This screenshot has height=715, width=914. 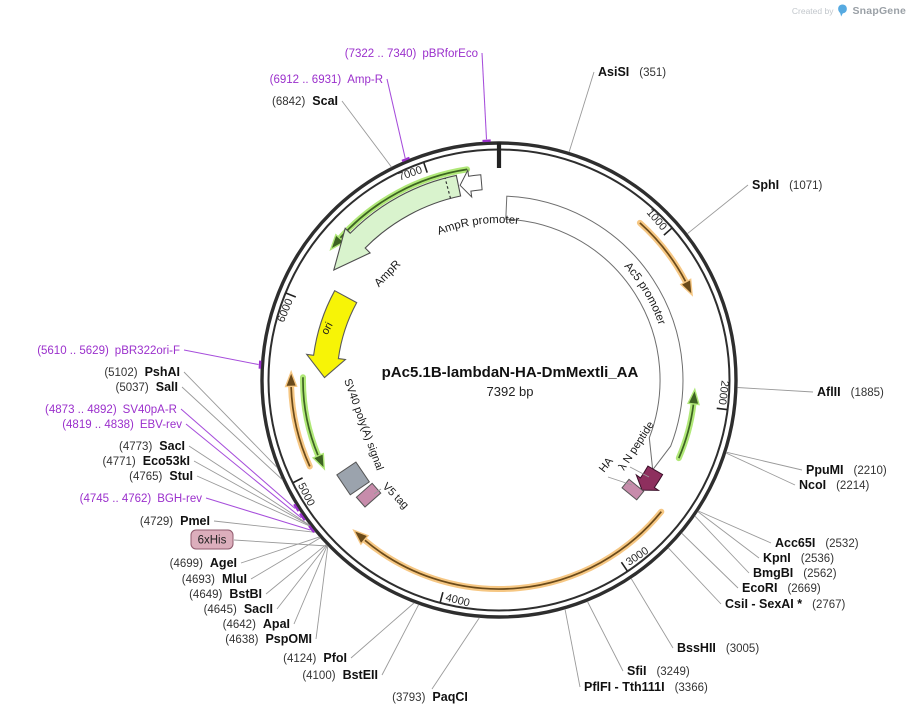 I want to click on enzyme-label-PfoI: (4124) PfoI, so click(x=315, y=658).